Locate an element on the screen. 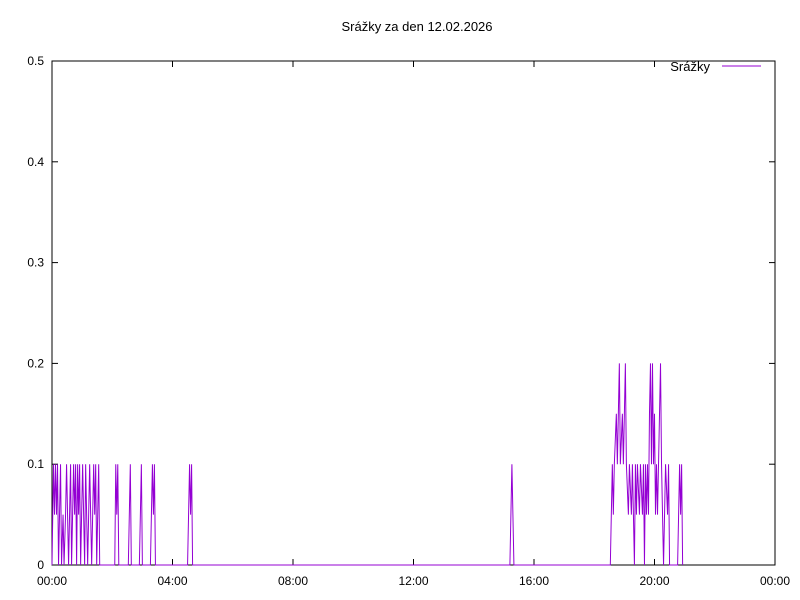  y-tick-label: 0.1 is located at coordinates (35, 464).